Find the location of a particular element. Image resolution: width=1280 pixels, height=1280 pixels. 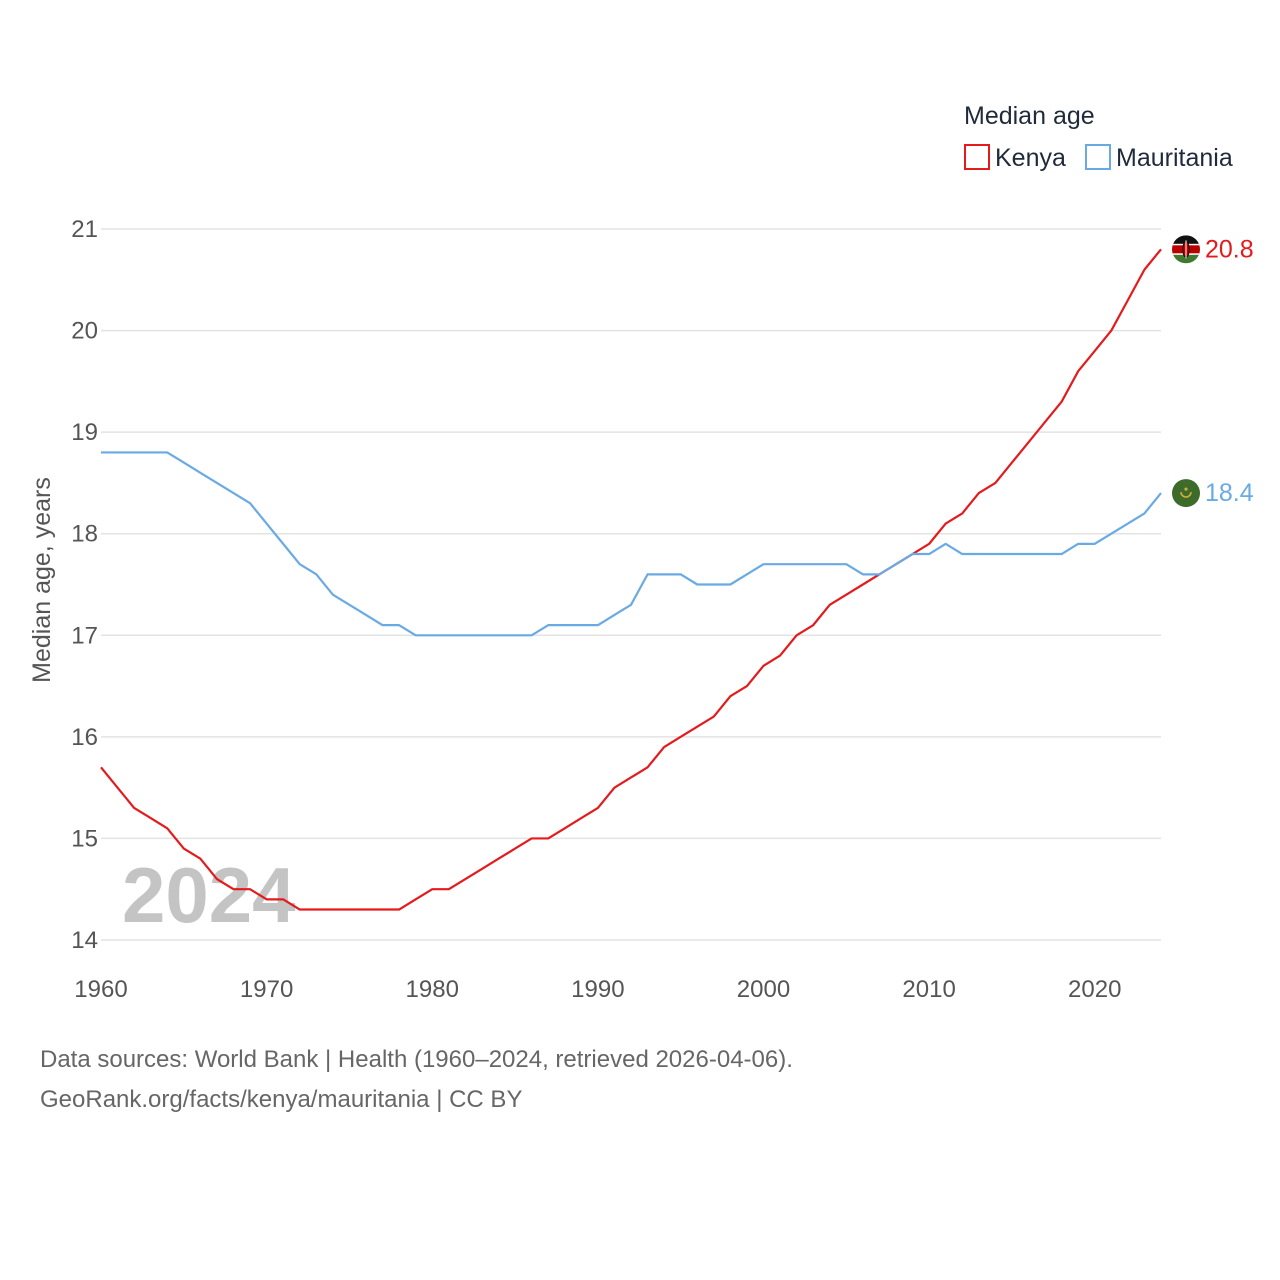

legend-swatch-kenya is located at coordinates (977, 157).